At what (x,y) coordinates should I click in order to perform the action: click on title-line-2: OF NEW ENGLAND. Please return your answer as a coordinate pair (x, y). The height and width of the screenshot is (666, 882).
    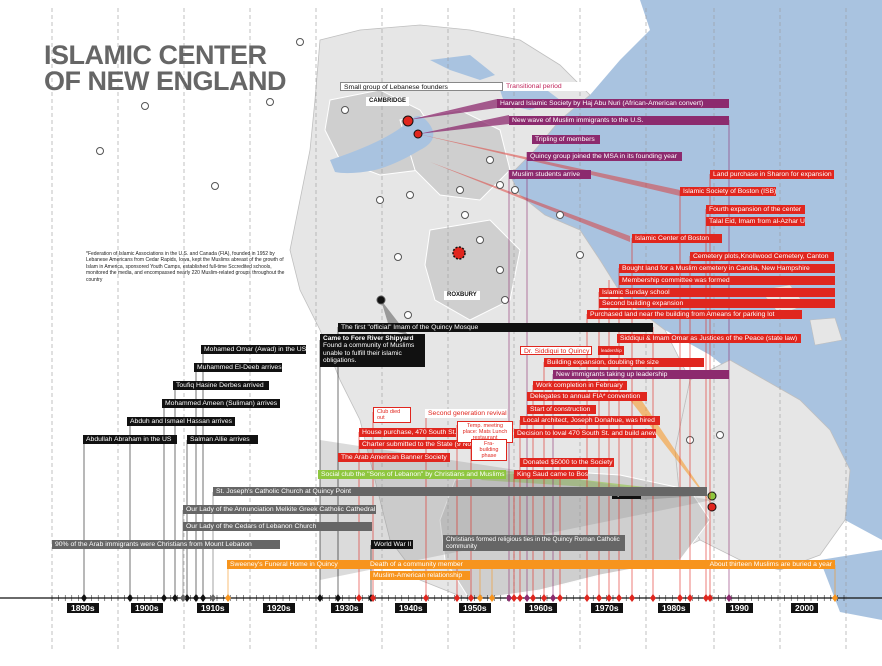
    Looking at the image, I should click on (165, 81).